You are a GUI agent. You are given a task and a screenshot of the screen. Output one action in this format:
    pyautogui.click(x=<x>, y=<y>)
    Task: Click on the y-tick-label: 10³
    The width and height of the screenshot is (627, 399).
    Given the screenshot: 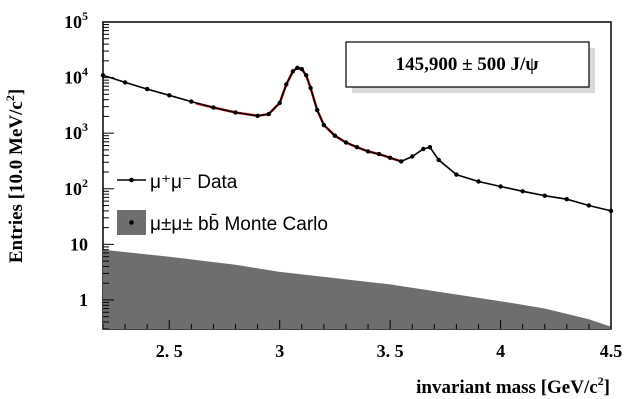 What is the action you would take?
    pyautogui.click(x=76, y=131)
    